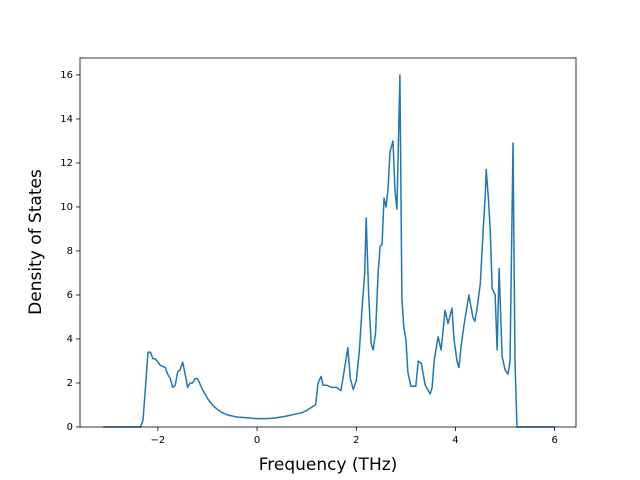 This screenshot has width=640, height=480. Describe the element at coordinates (157, 440) in the screenshot. I see `x-tick-label: −2` at that location.